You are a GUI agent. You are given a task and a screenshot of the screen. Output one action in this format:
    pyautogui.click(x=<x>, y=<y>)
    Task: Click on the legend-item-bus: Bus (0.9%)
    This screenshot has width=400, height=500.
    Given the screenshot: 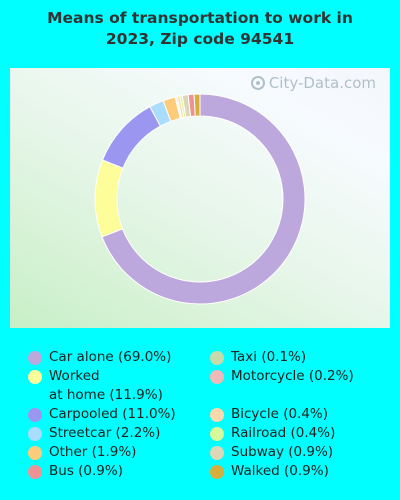 What is the action you would take?
    pyautogui.click(x=75, y=471)
    